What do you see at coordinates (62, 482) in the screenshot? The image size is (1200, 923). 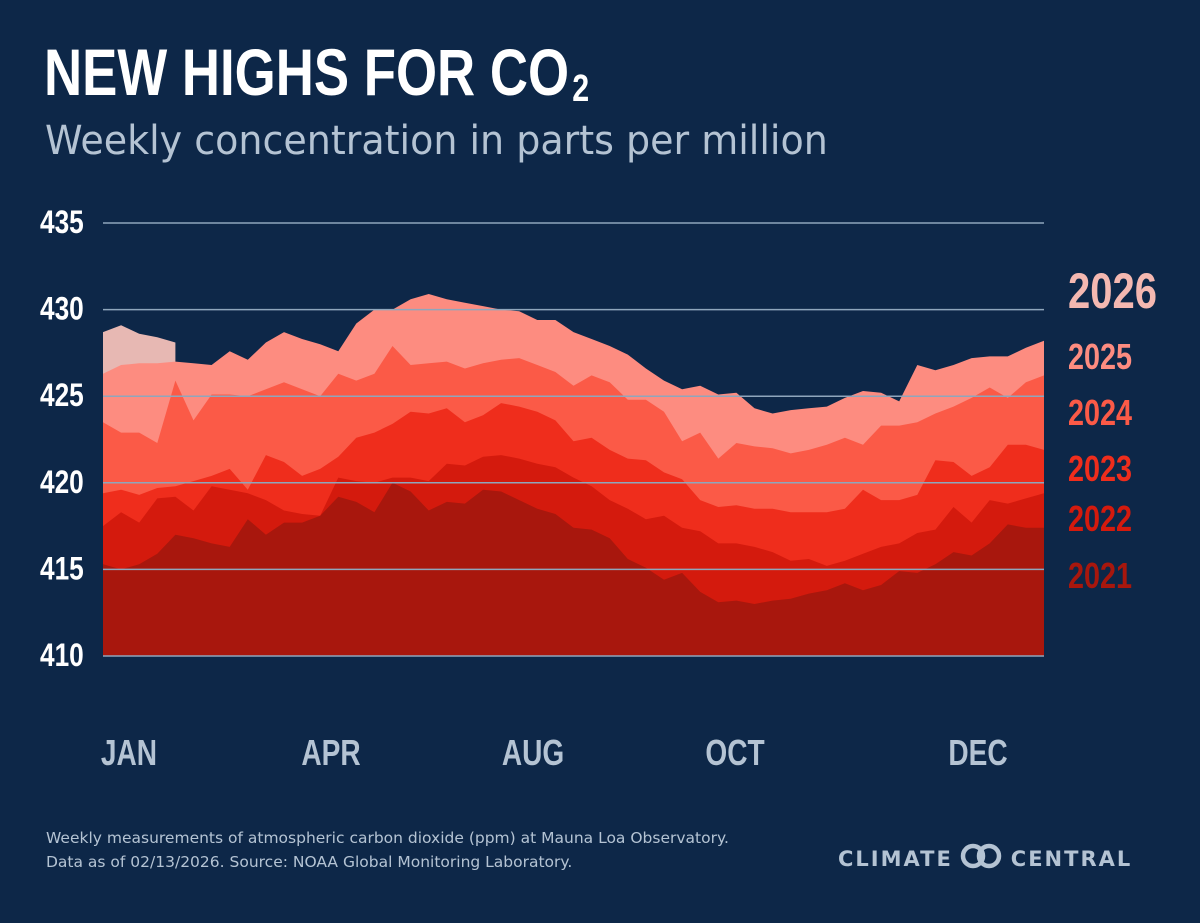 I see `y-tick-label: 420` at bounding box center [62, 482].